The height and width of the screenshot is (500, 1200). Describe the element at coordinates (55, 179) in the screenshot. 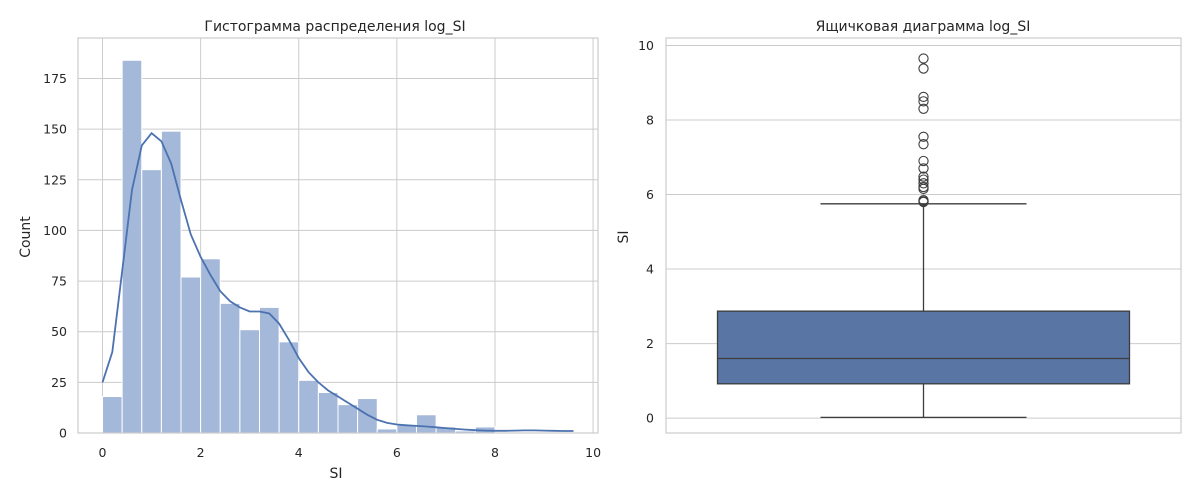

I see `y-tick-label: 125` at that location.